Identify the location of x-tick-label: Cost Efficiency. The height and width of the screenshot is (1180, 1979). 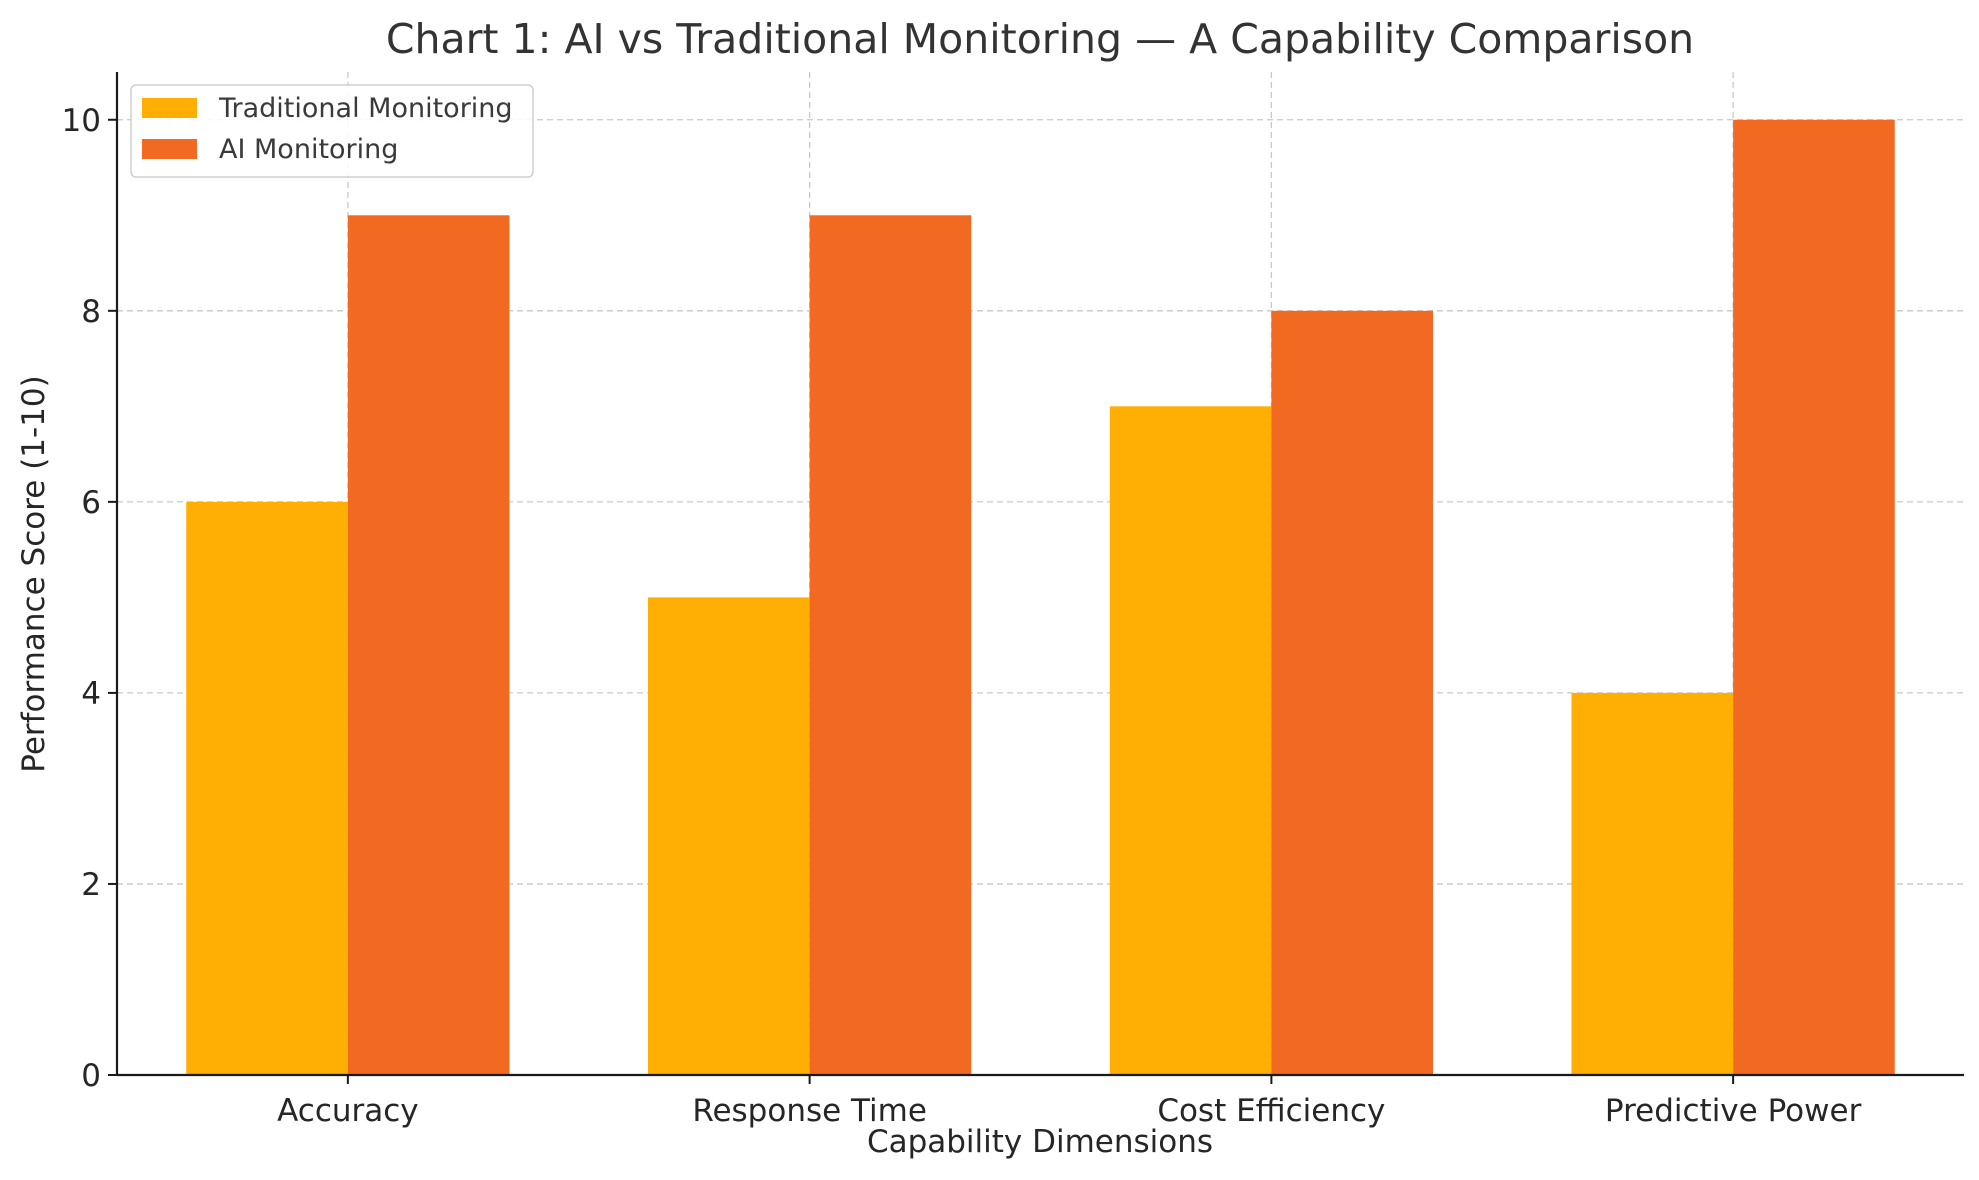
(1271, 1111).